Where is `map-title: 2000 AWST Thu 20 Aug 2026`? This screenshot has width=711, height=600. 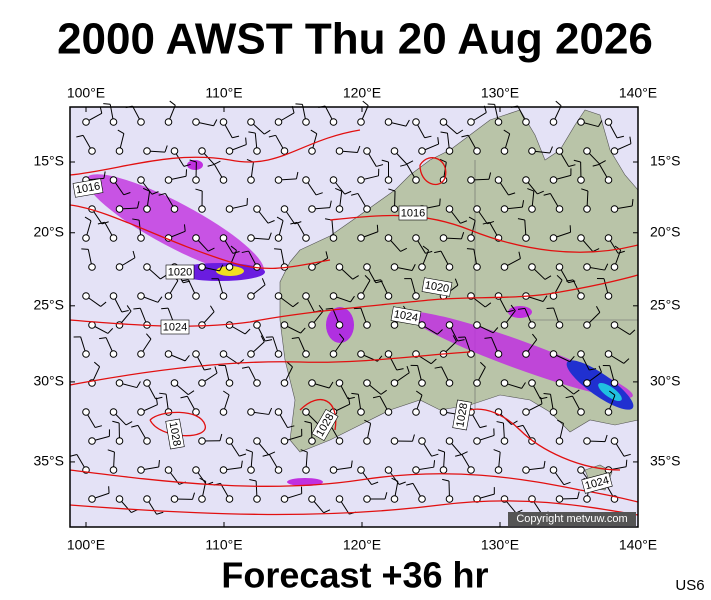
map-title: 2000 AWST Thu 20 Aug 2026 is located at coordinates (355, 39).